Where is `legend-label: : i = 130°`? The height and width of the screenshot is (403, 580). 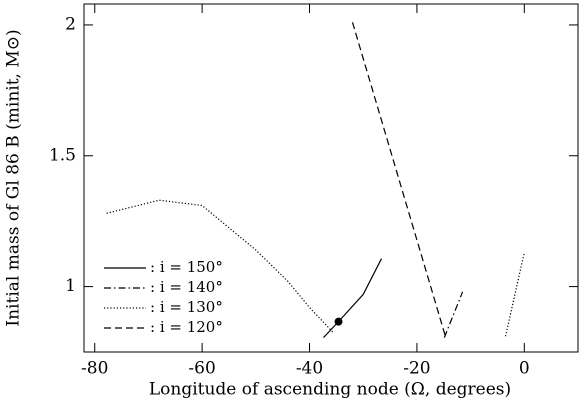
legend-label: : i = 130° is located at coordinates (186, 307).